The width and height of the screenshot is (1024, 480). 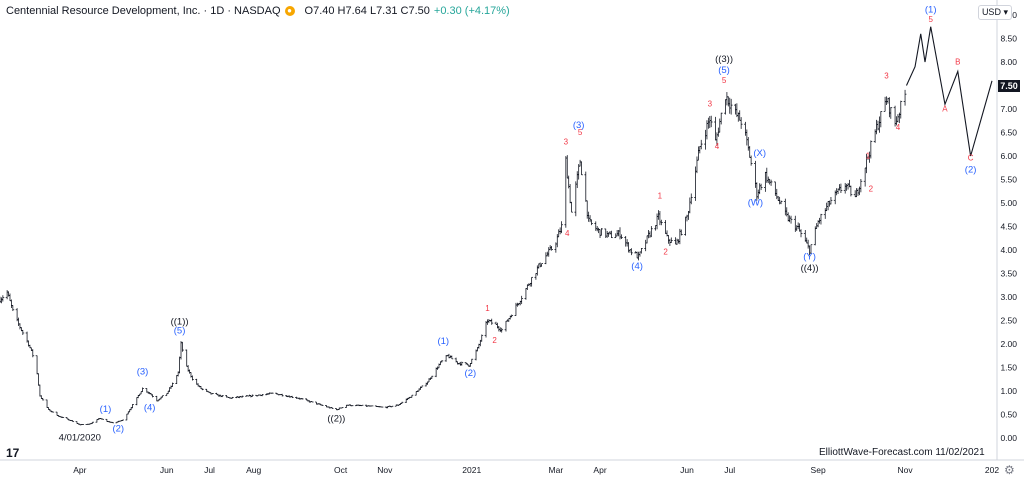 I want to click on x-tick-label: Apr, so click(x=599, y=470).